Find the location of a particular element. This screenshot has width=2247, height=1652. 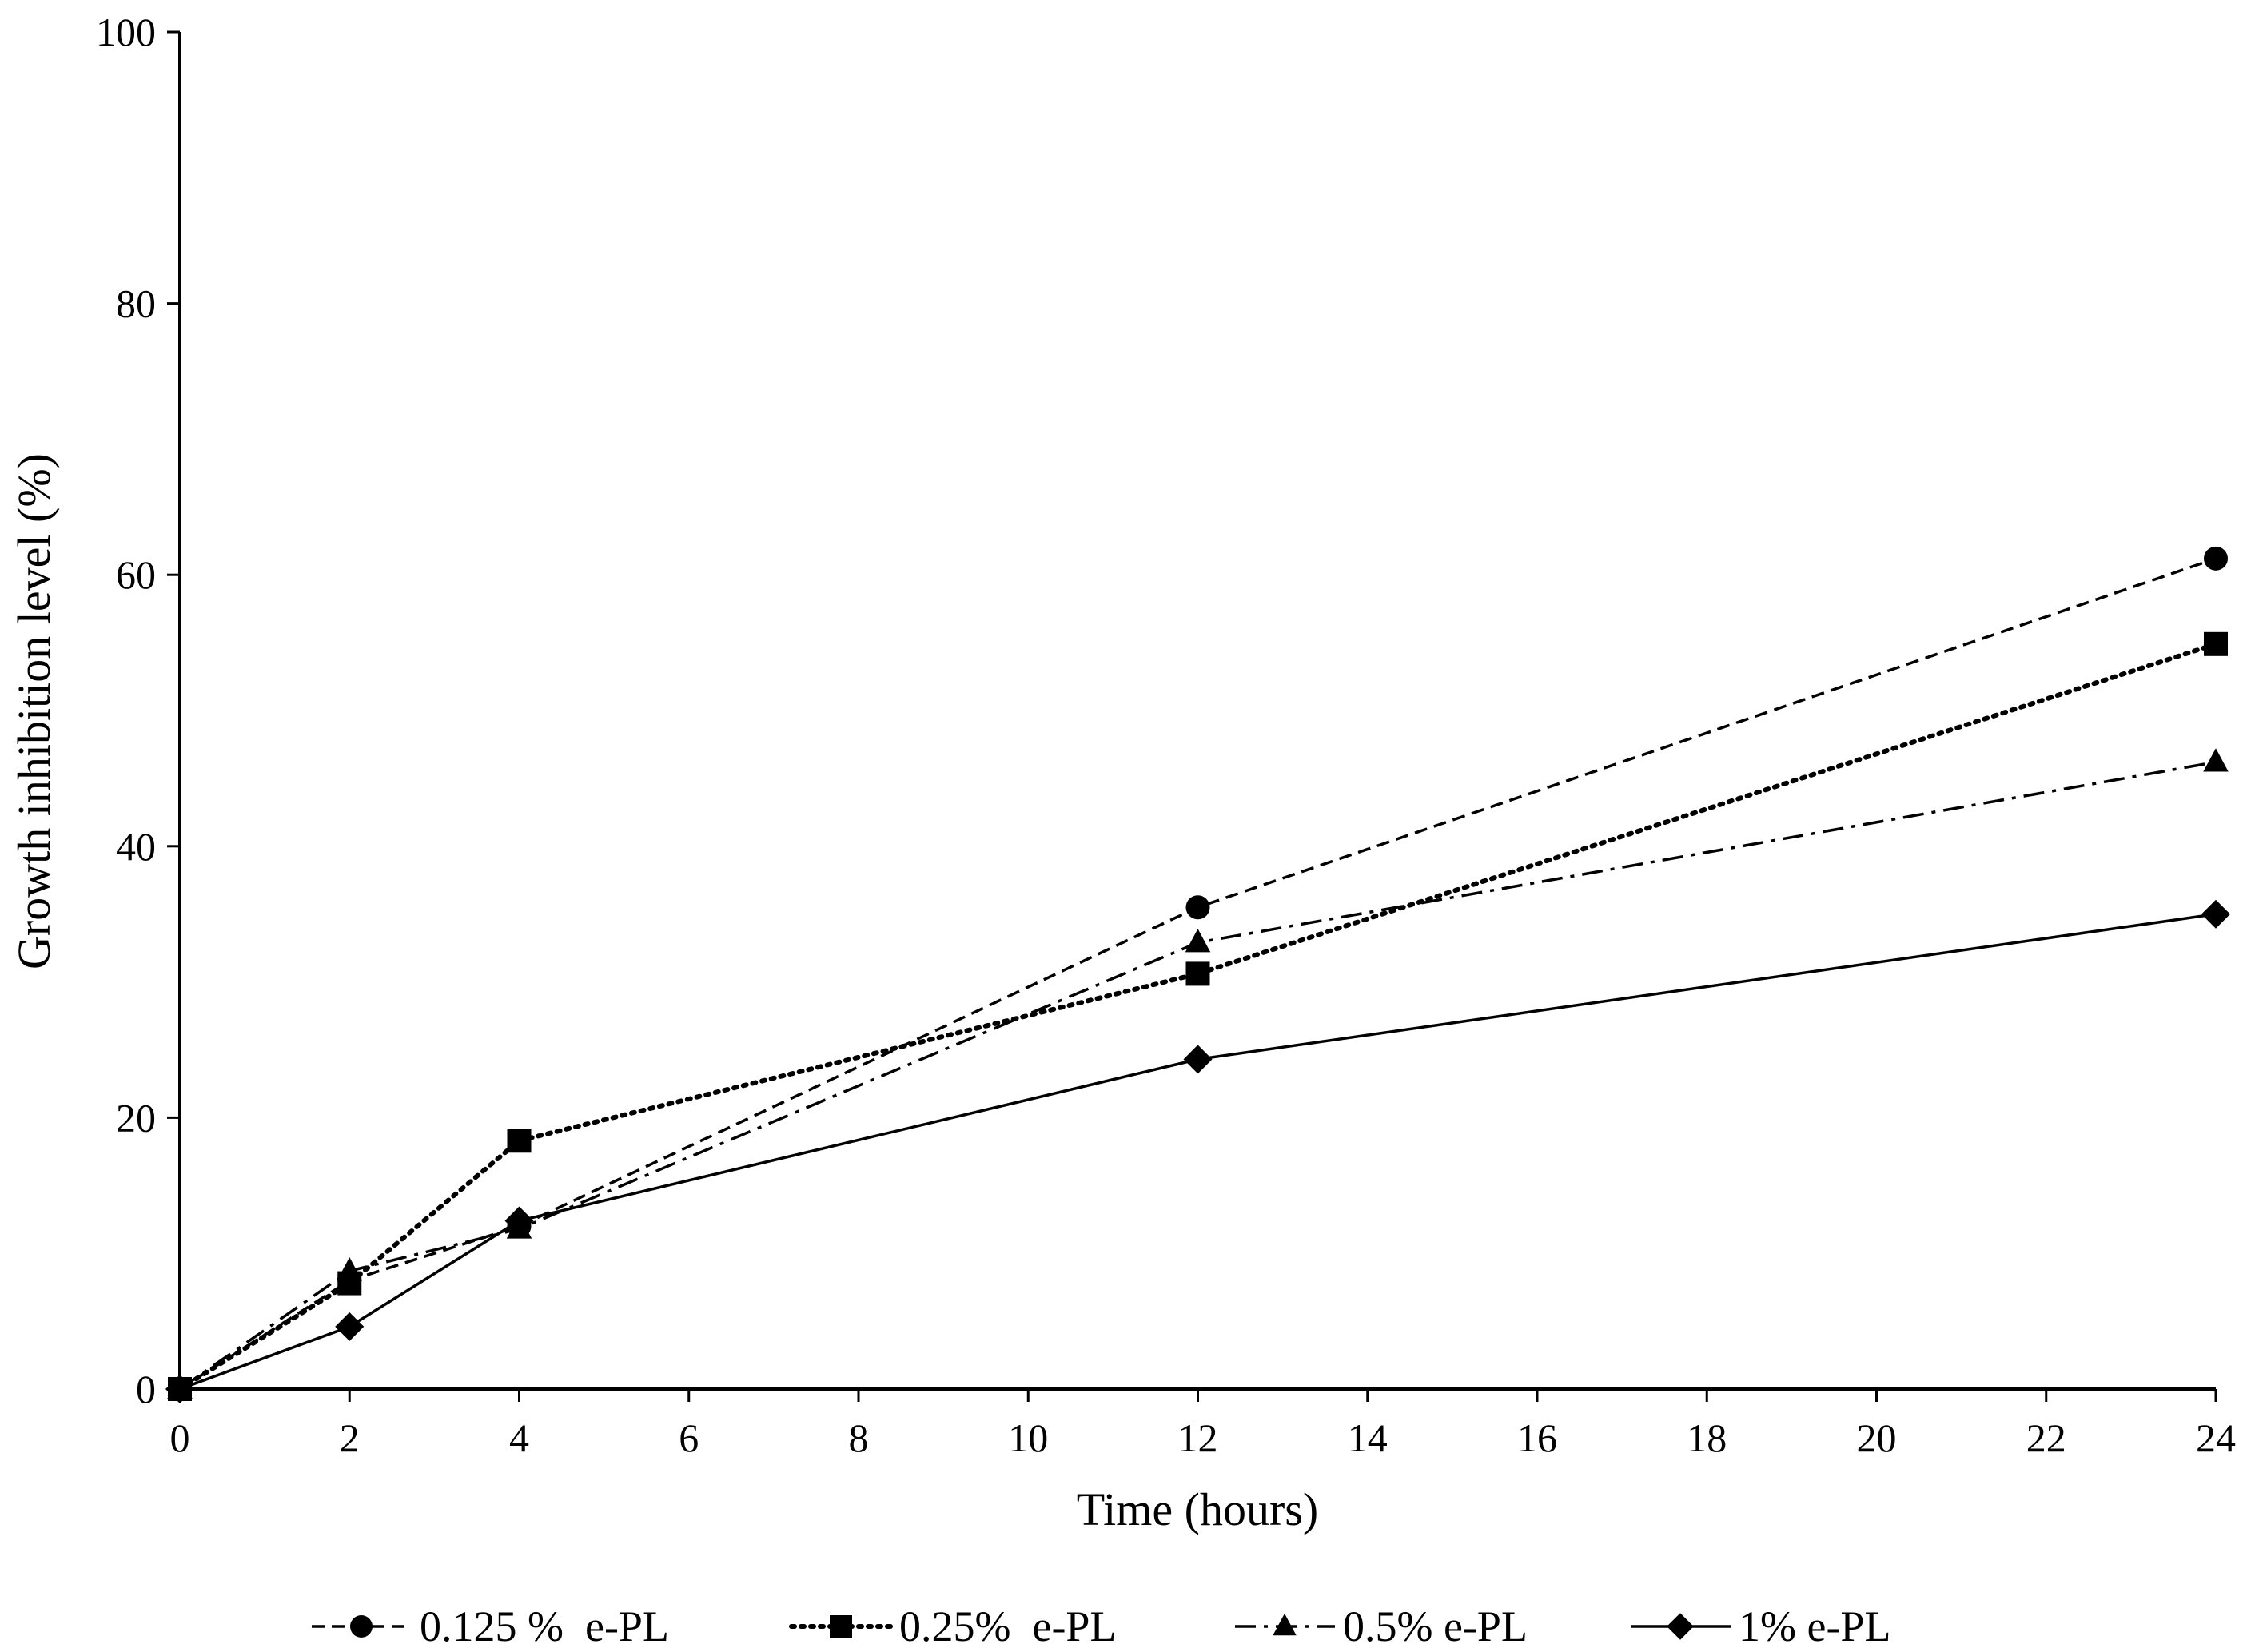

x-axis-title: Time (hours) is located at coordinates (1197, 1509).